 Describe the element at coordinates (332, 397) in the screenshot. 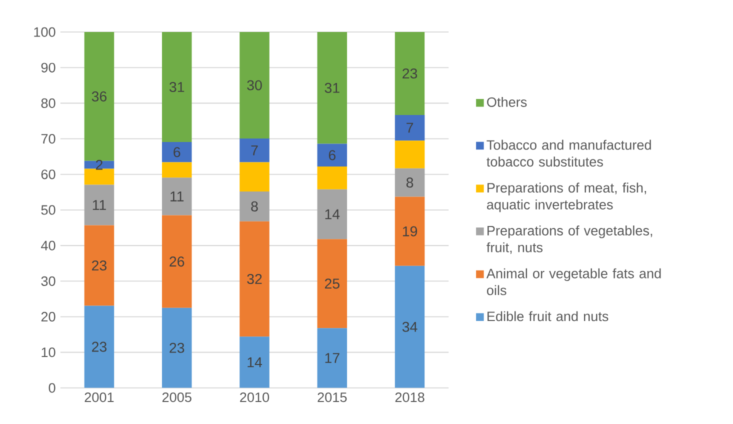

I see `x-tick-label: 2015` at that location.